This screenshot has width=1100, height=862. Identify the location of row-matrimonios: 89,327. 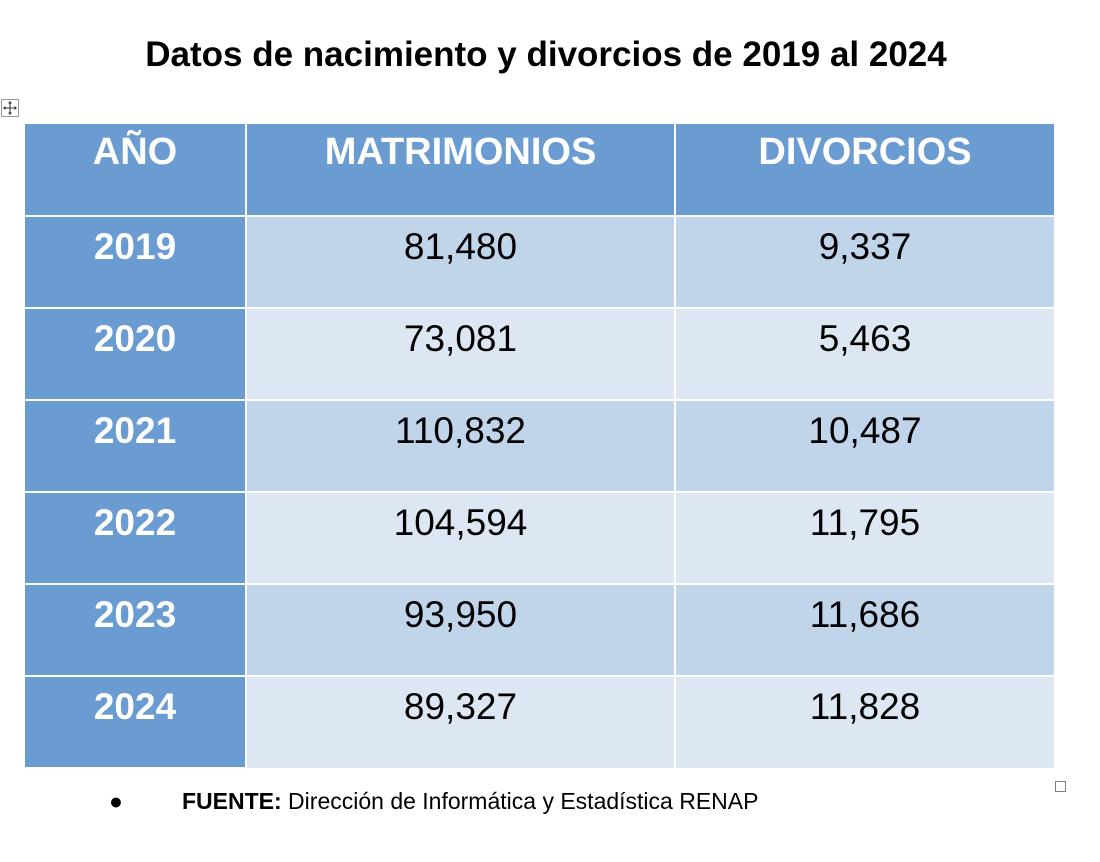
(460, 721).